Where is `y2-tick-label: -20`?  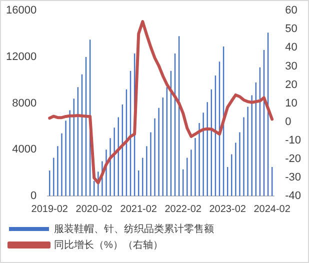 y2-tick-label: -20 is located at coordinates (293, 158).